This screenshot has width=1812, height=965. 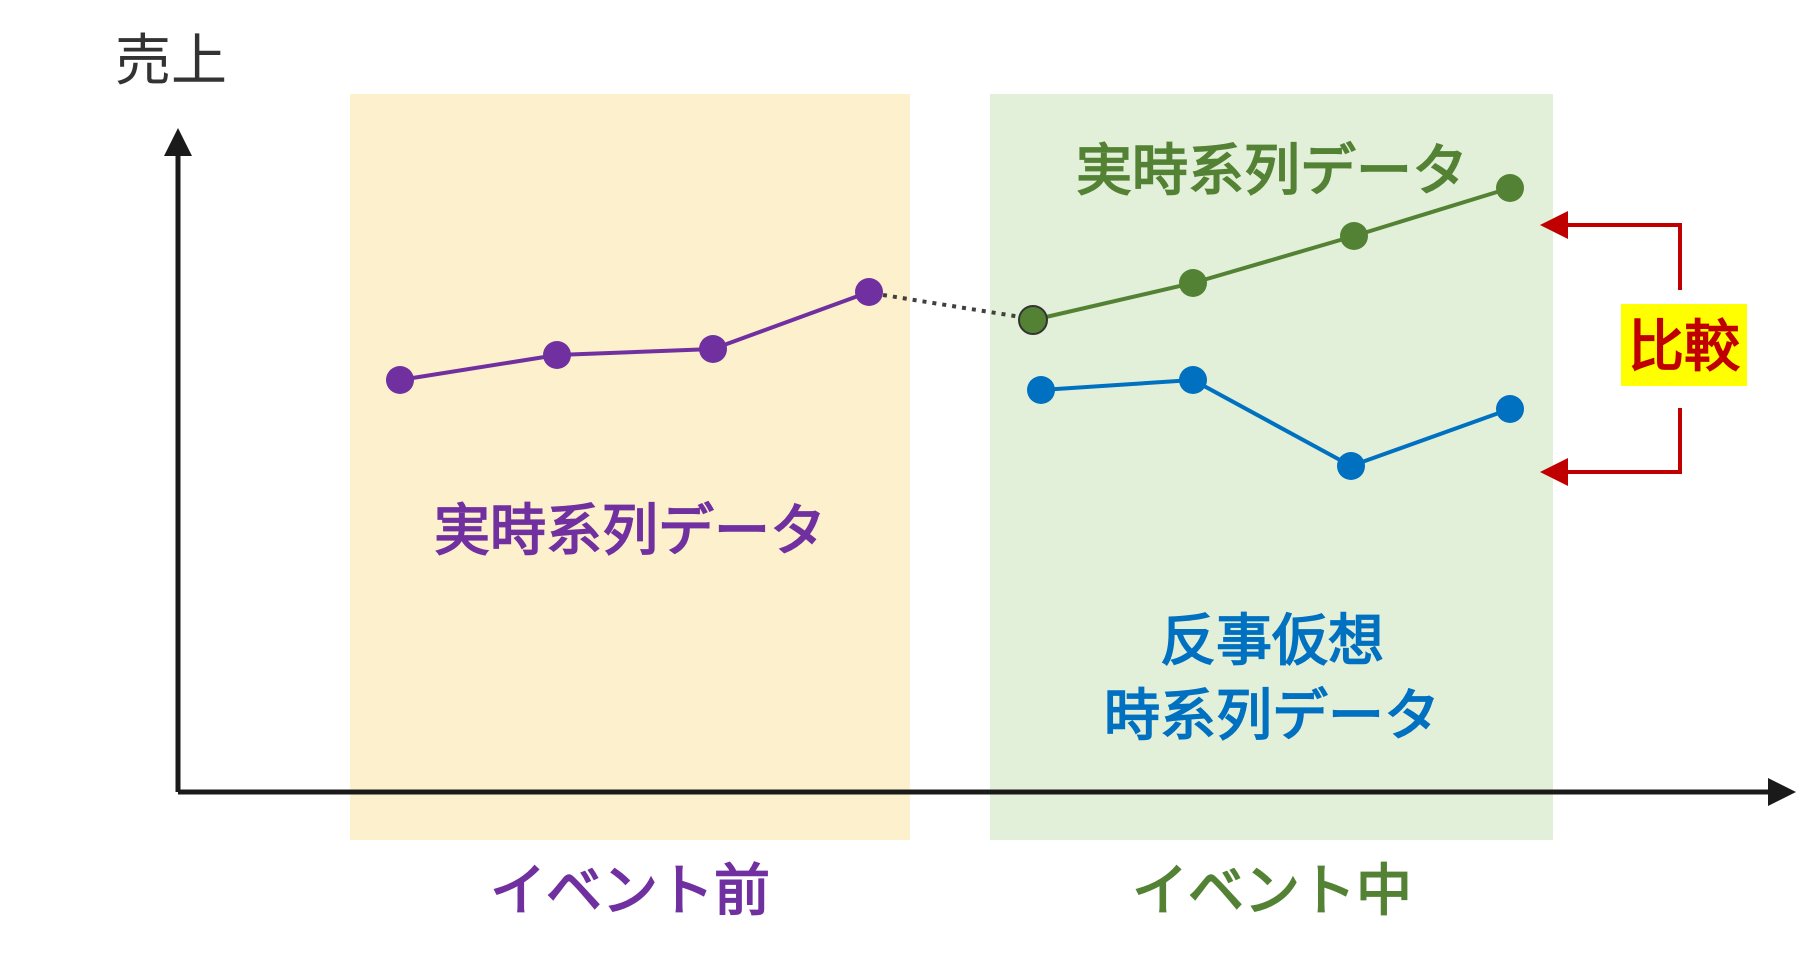 I want to click on x-axis-arrowhead, so click(x=1782, y=792).